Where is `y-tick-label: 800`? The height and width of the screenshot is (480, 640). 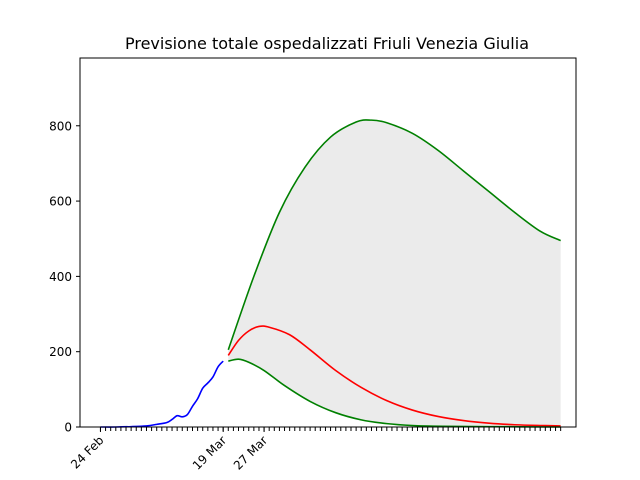 y-tick-label: 800 is located at coordinates (60, 126).